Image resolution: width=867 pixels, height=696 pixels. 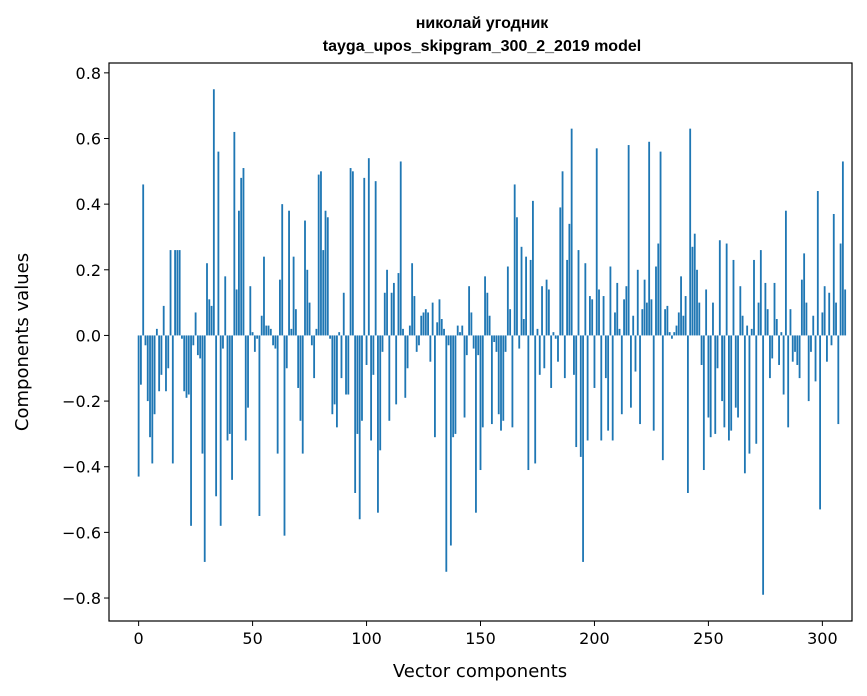 I want to click on x-tick-label: 100, so click(x=366, y=638).